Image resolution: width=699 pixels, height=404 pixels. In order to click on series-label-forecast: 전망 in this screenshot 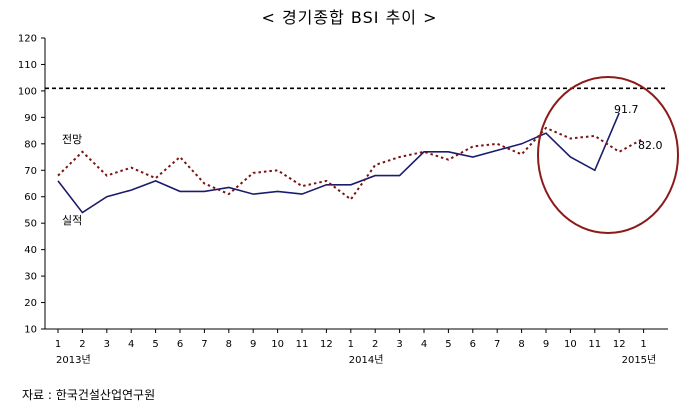, I will do `click(72, 139)`.